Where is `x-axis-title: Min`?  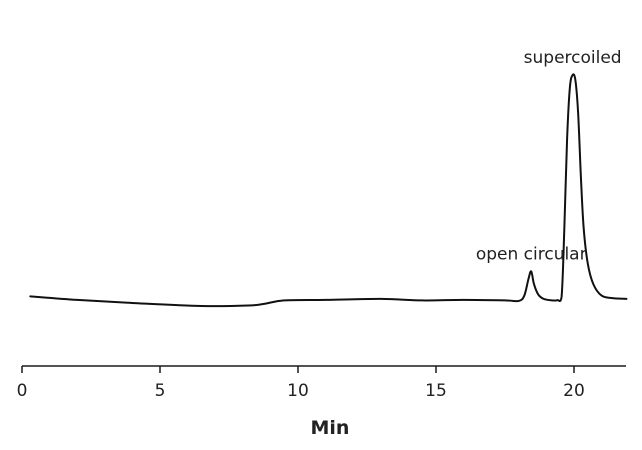 x-axis-title: Min is located at coordinates (330, 428).